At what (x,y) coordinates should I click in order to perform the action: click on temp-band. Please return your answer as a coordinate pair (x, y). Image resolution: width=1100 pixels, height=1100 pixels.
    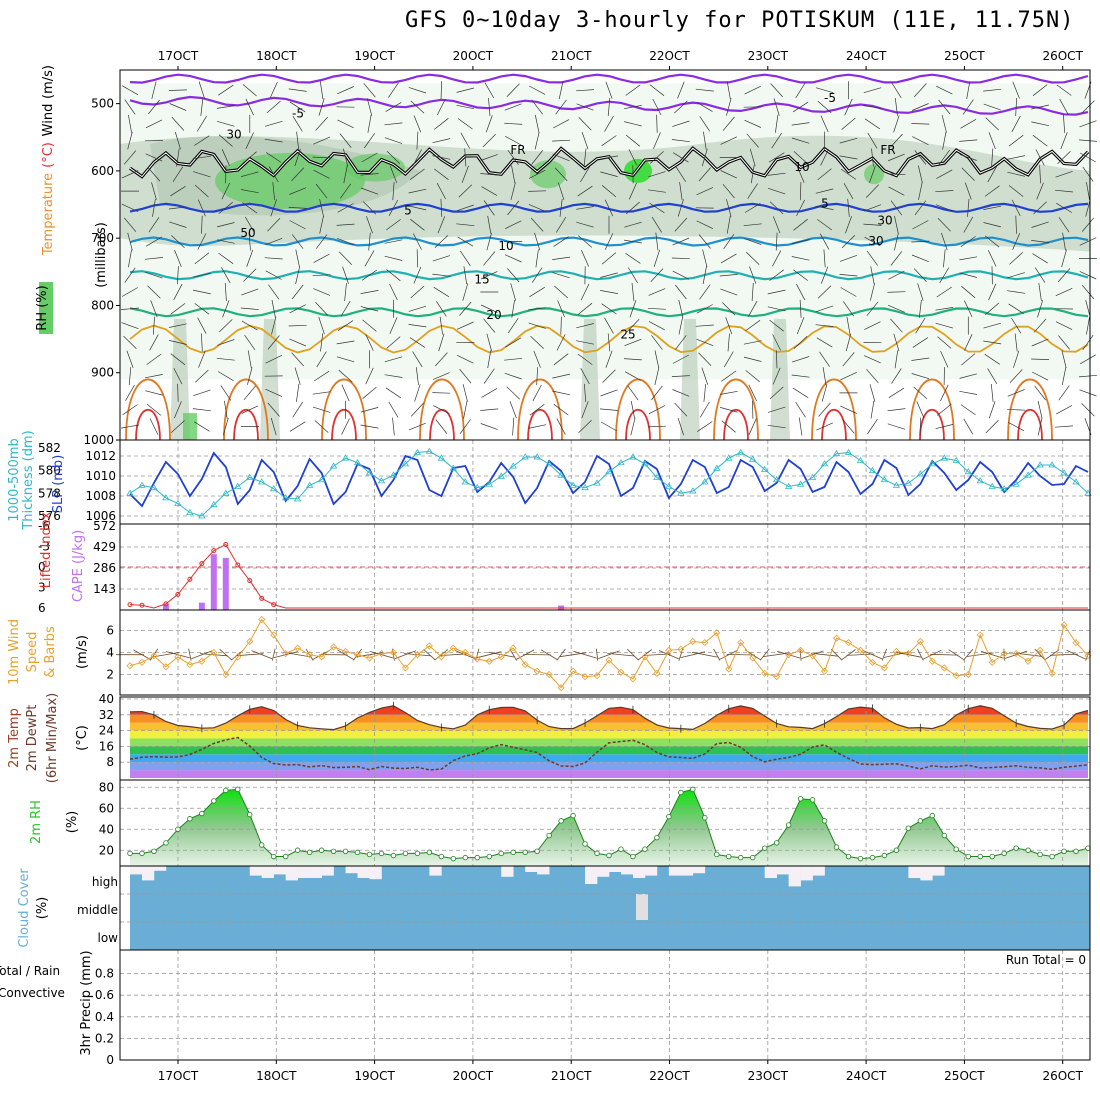
    Looking at the image, I should click on (609, 706).